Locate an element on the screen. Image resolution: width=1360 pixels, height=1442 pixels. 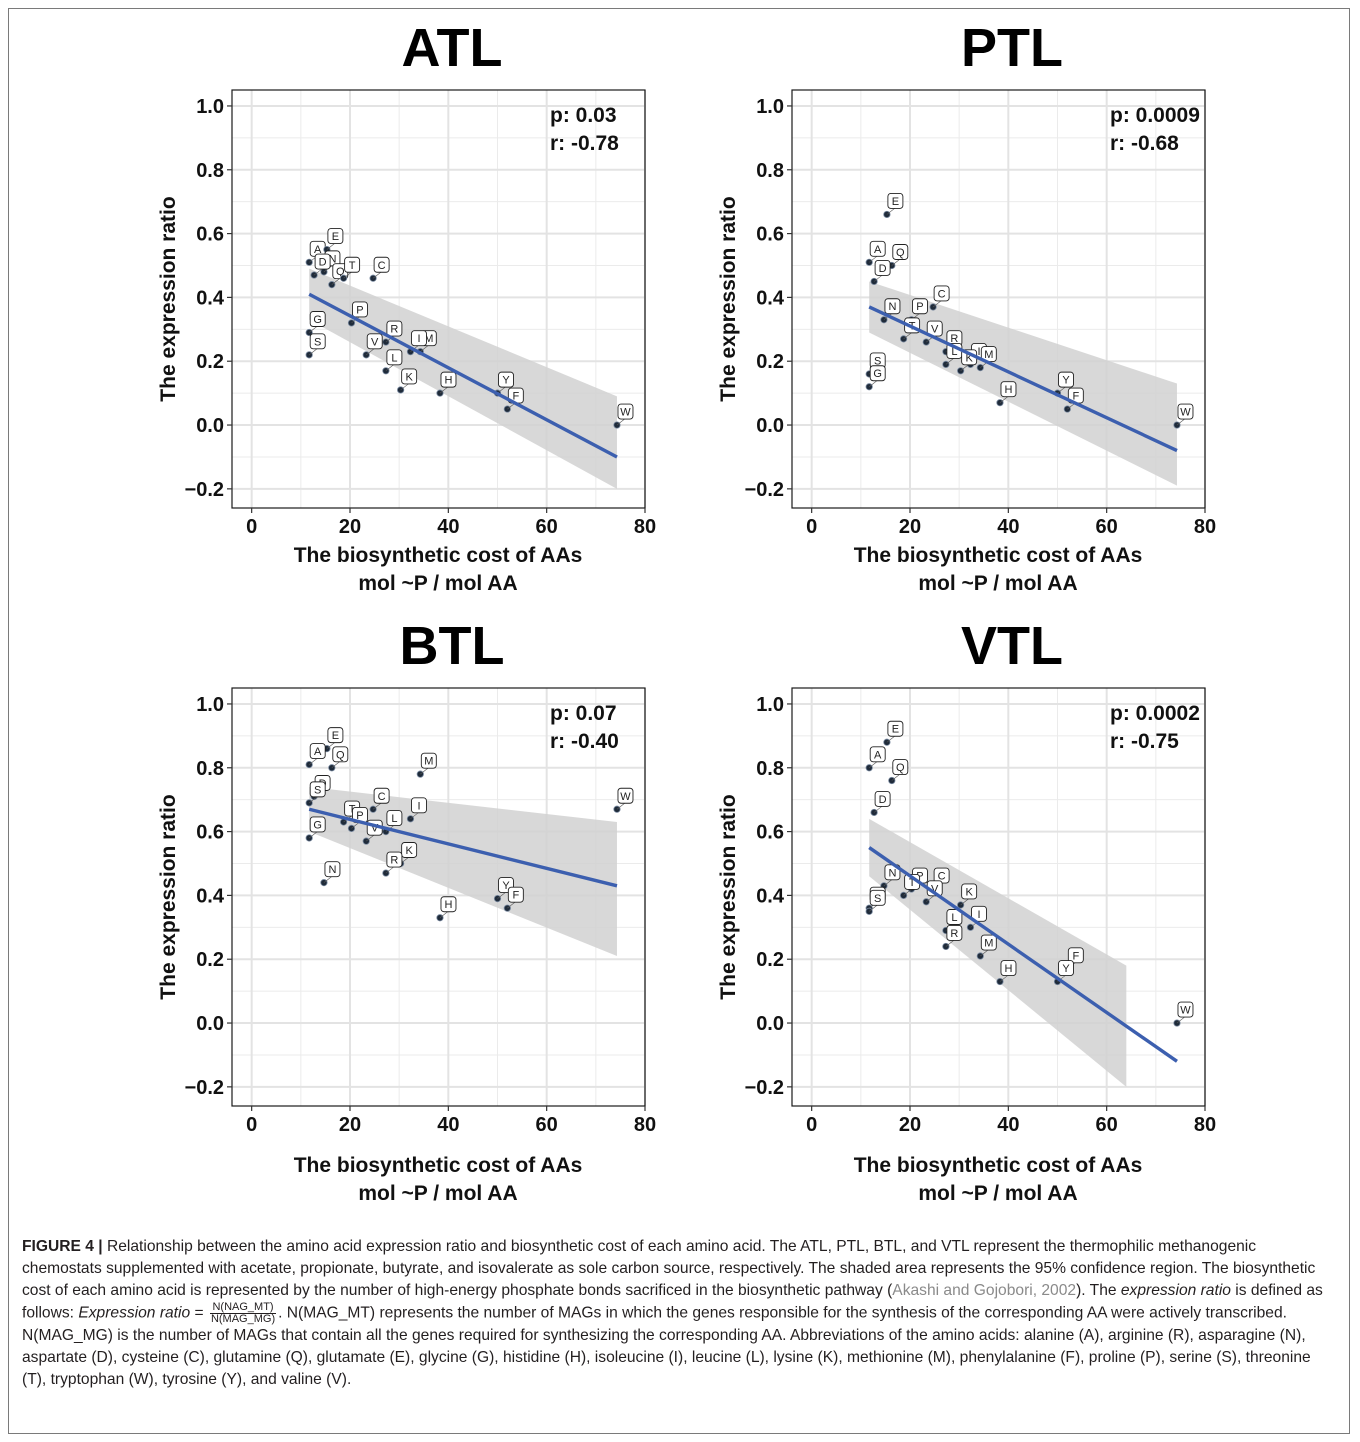
data-point-l: L is located at coordinates (392, 362).